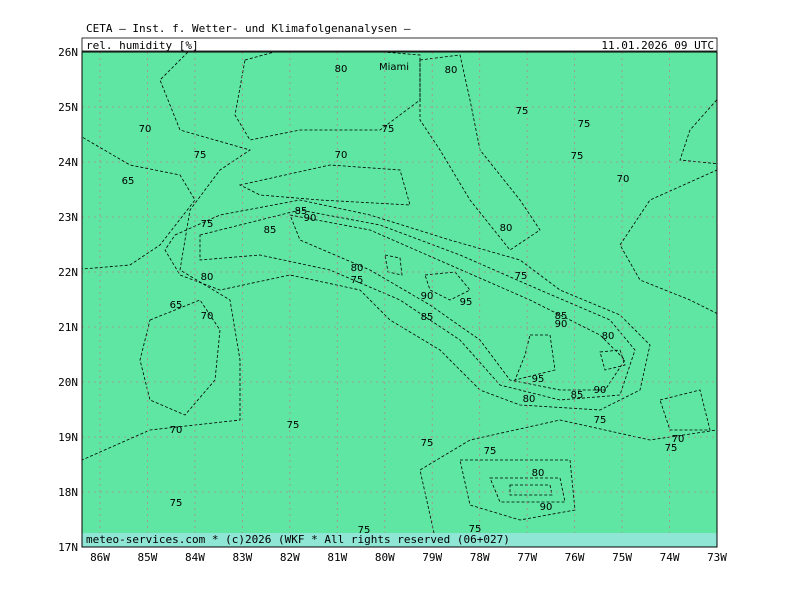 The width and height of the screenshot is (800, 604). Describe the element at coordinates (68, 52) in the screenshot. I see `lat-label: 26N` at that location.